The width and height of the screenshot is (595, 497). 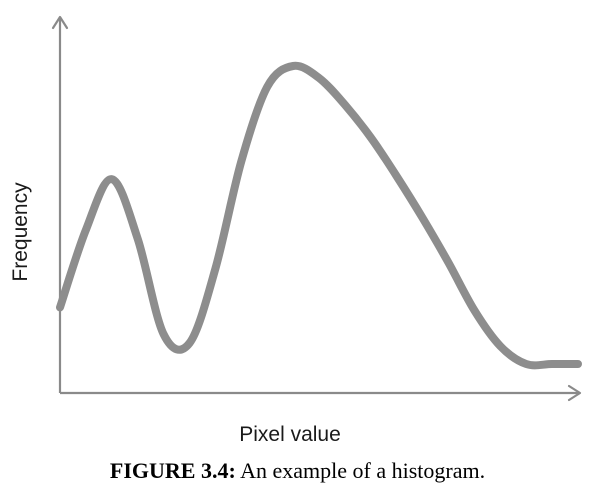 I want to click on y-axis-arrowhead, so click(x=60, y=22).